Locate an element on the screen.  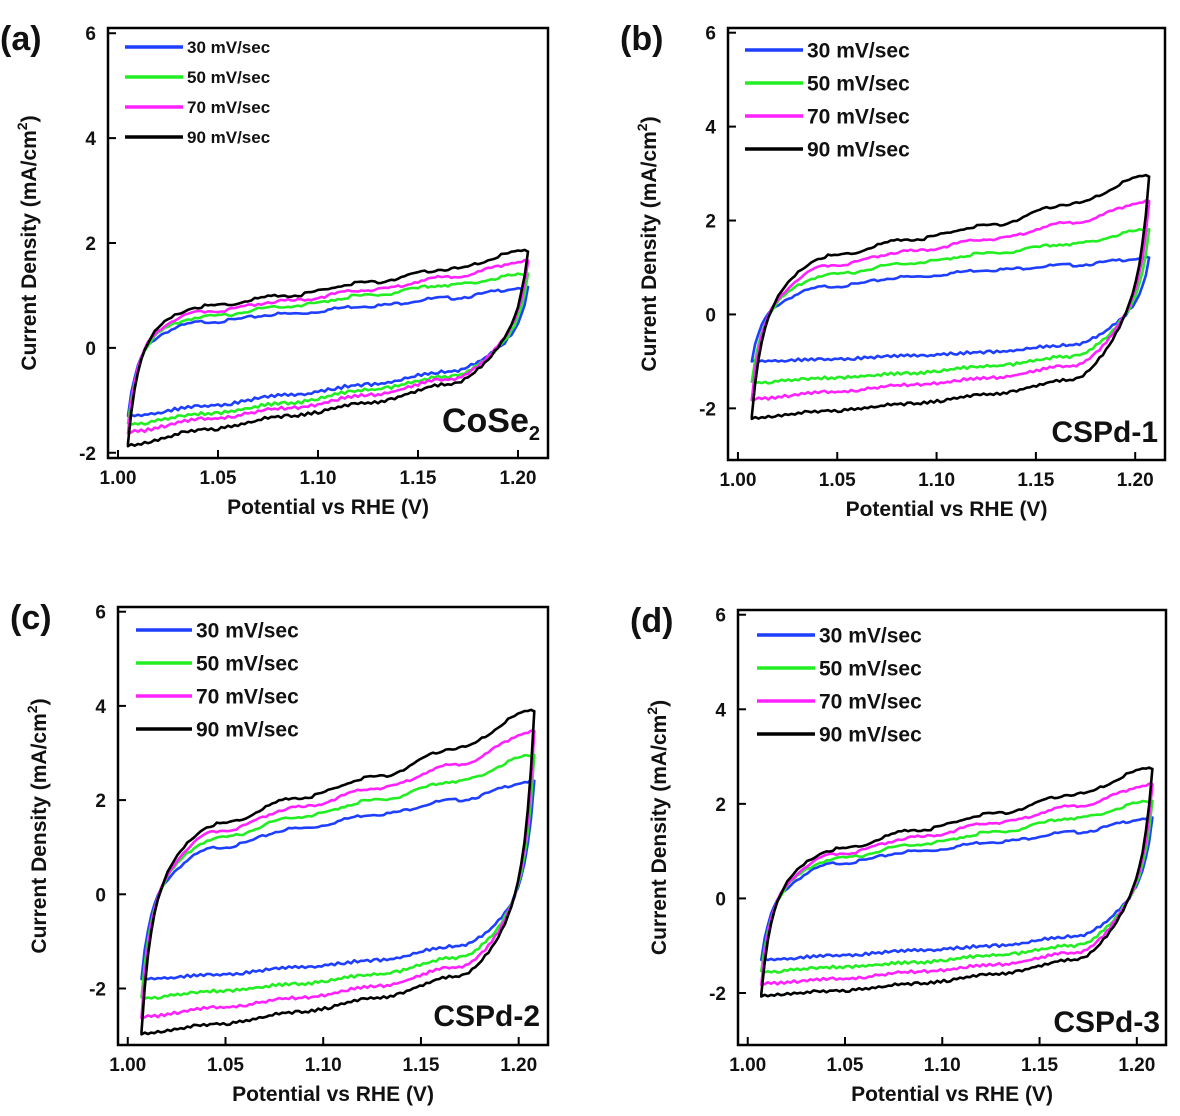
panel-label: (d) is located at coordinates (651, 621).